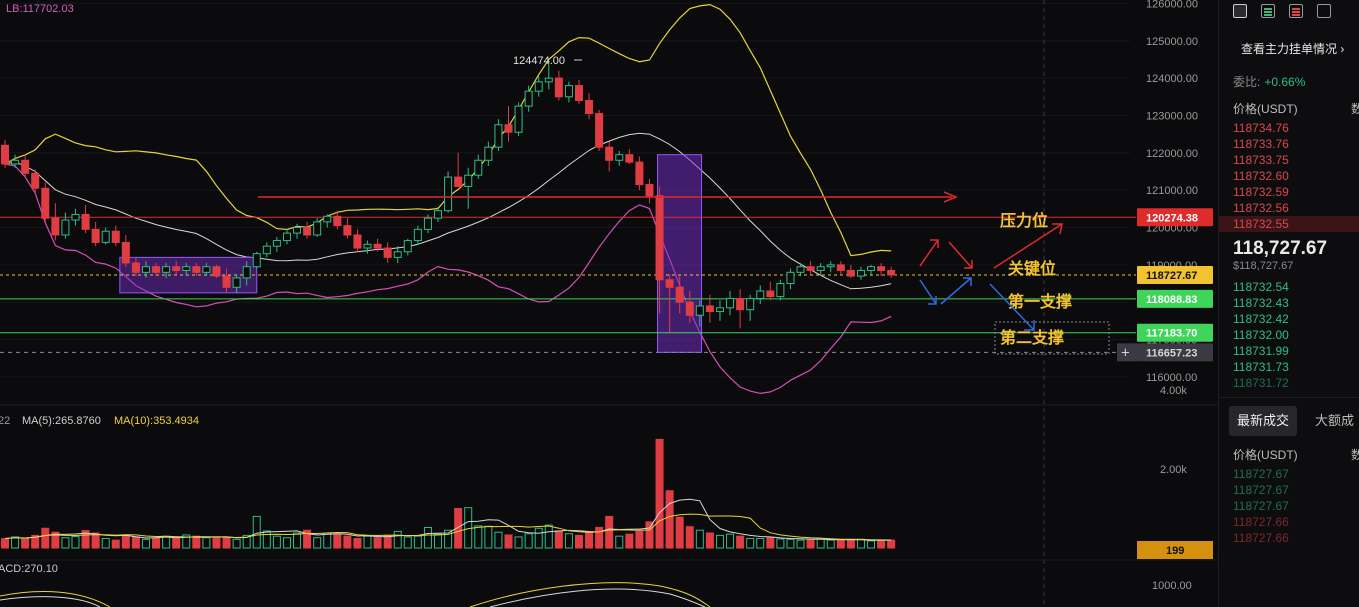 The height and width of the screenshot is (607, 1359). I want to click on tab-latest-trades: 最新成交, so click(1263, 421).